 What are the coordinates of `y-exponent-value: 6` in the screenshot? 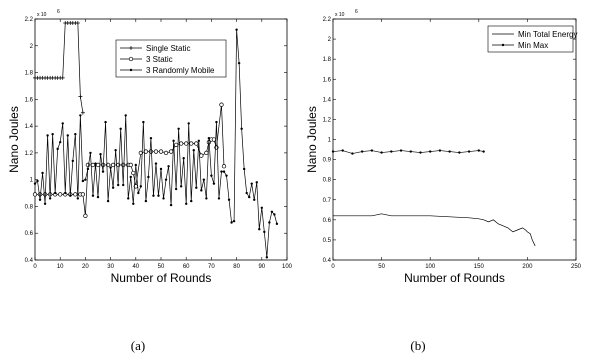 It's located at (356, 12).